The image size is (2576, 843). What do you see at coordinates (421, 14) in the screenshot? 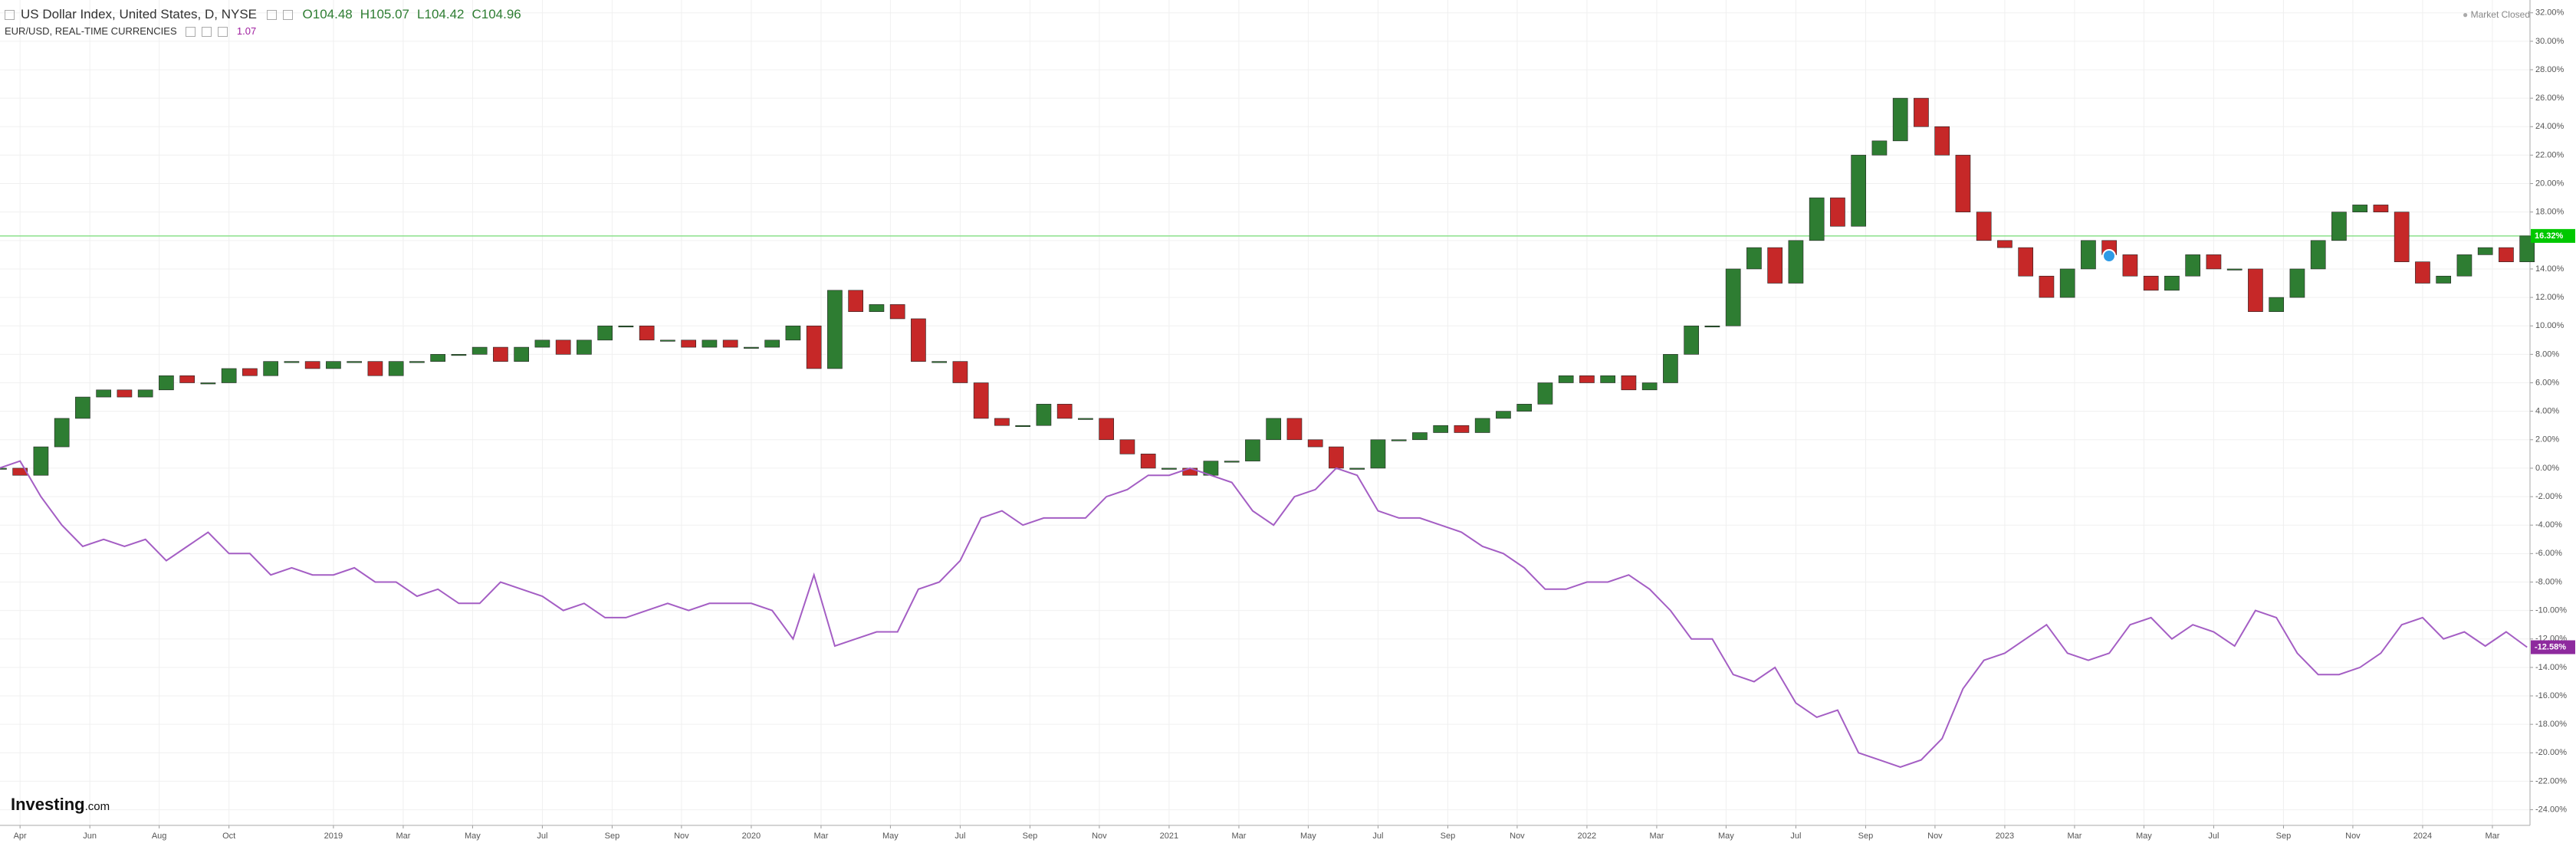
I see `ohlc-label: L` at bounding box center [421, 14].